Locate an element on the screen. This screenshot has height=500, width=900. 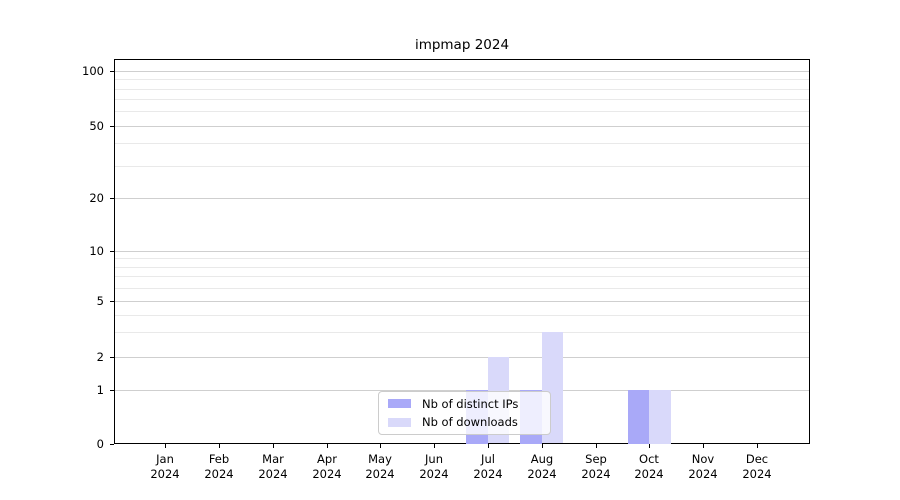
x-tick-label: Jun 2024 is located at coordinates (434, 467).